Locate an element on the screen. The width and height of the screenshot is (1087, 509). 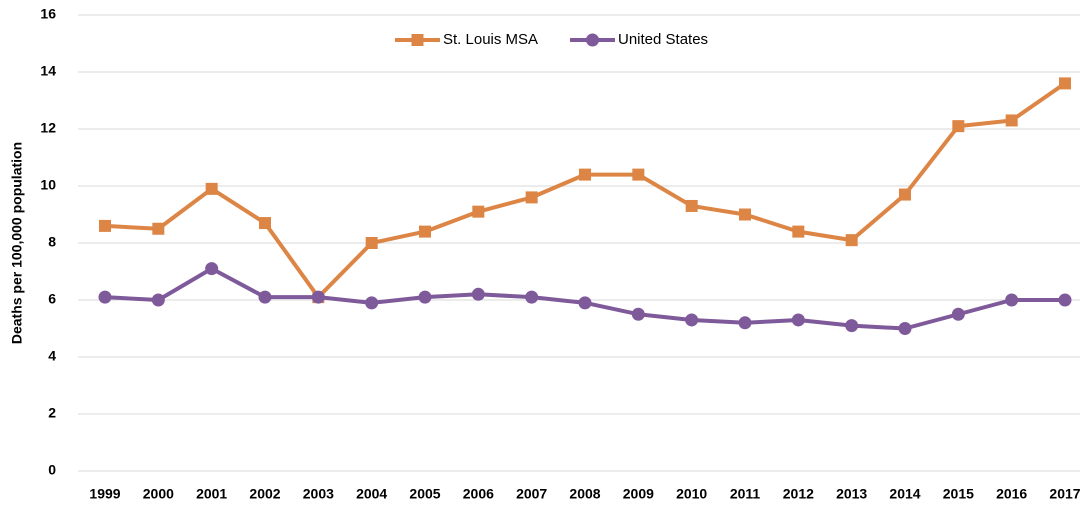
legend-text: United States is located at coordinates (663, 39).